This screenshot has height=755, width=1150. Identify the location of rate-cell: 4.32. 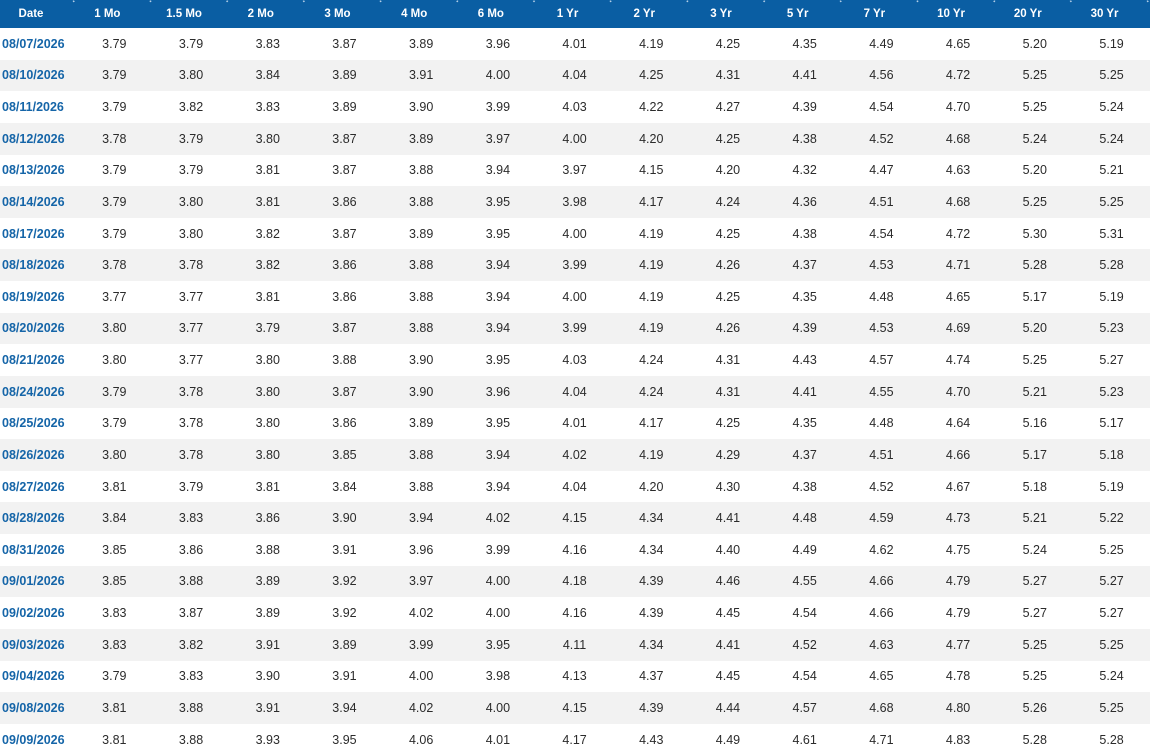
(804, 171).